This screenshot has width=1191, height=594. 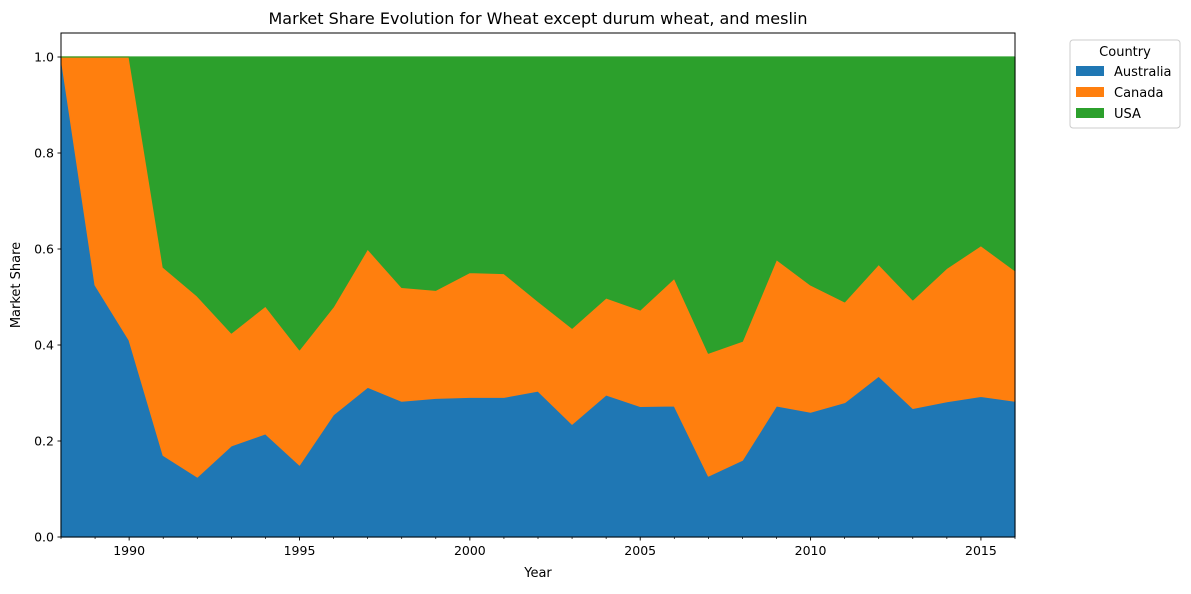 I want to click on legend-label-usa: USA, so click(x=1127, y=114).